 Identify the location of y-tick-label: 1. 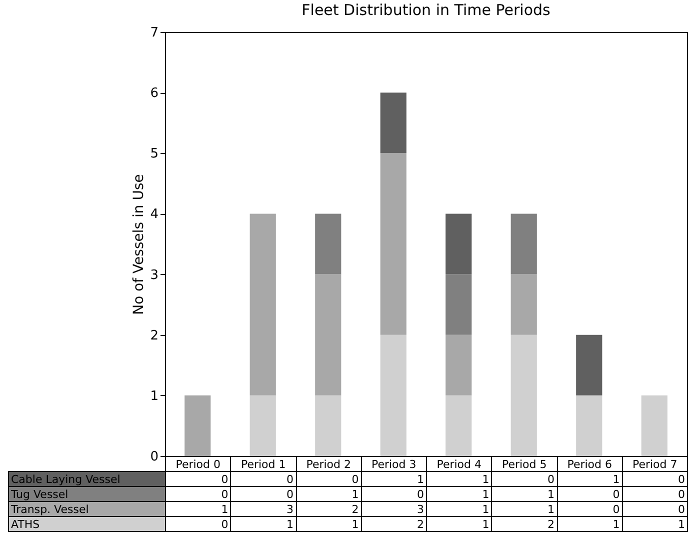
(154, 396).